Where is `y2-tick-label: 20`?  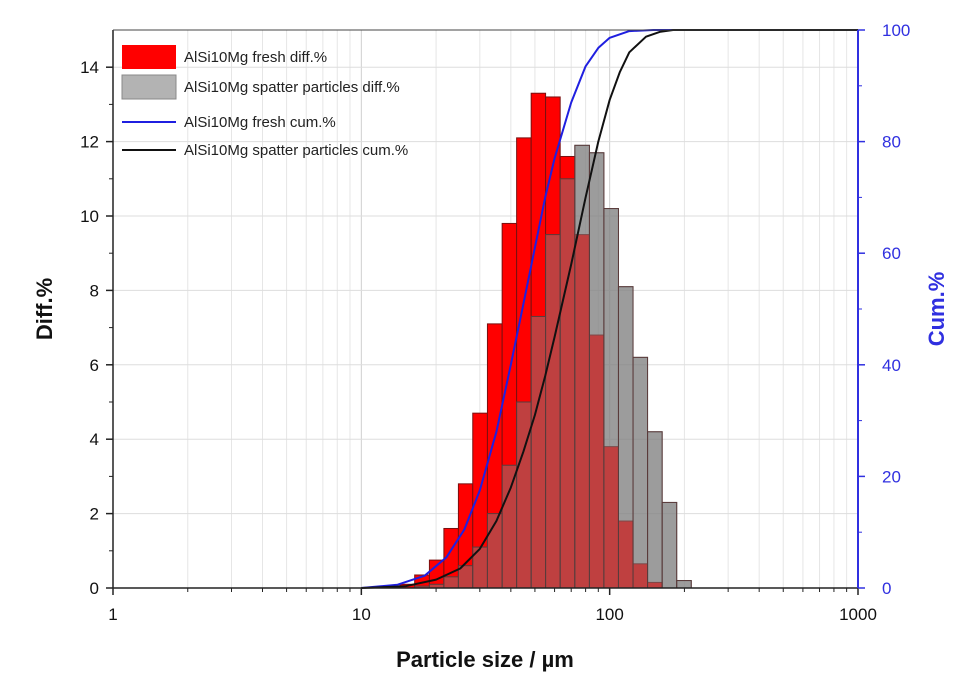 y2-tick-label: 20 is located at coordinates (891, 476).